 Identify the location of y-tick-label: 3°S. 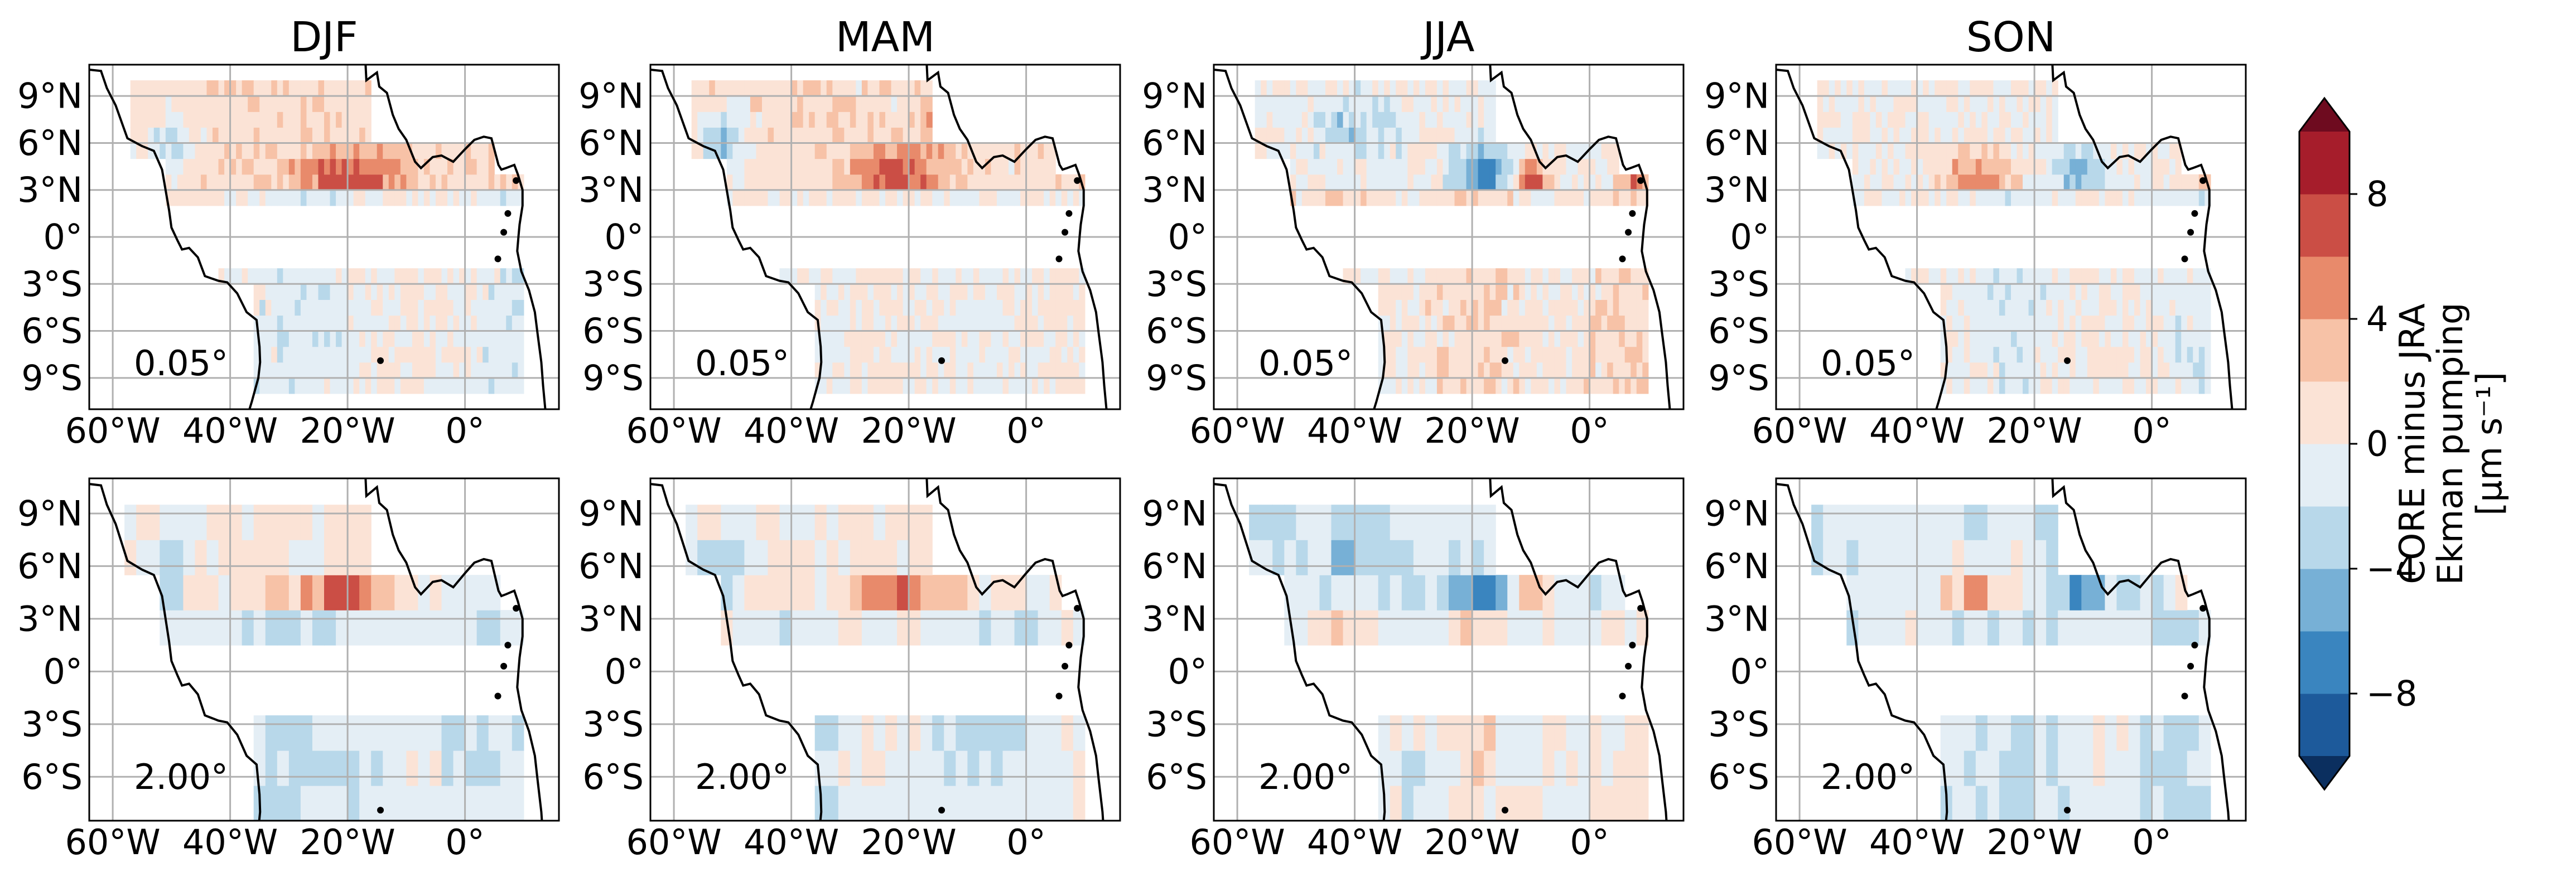
(1176, 284).